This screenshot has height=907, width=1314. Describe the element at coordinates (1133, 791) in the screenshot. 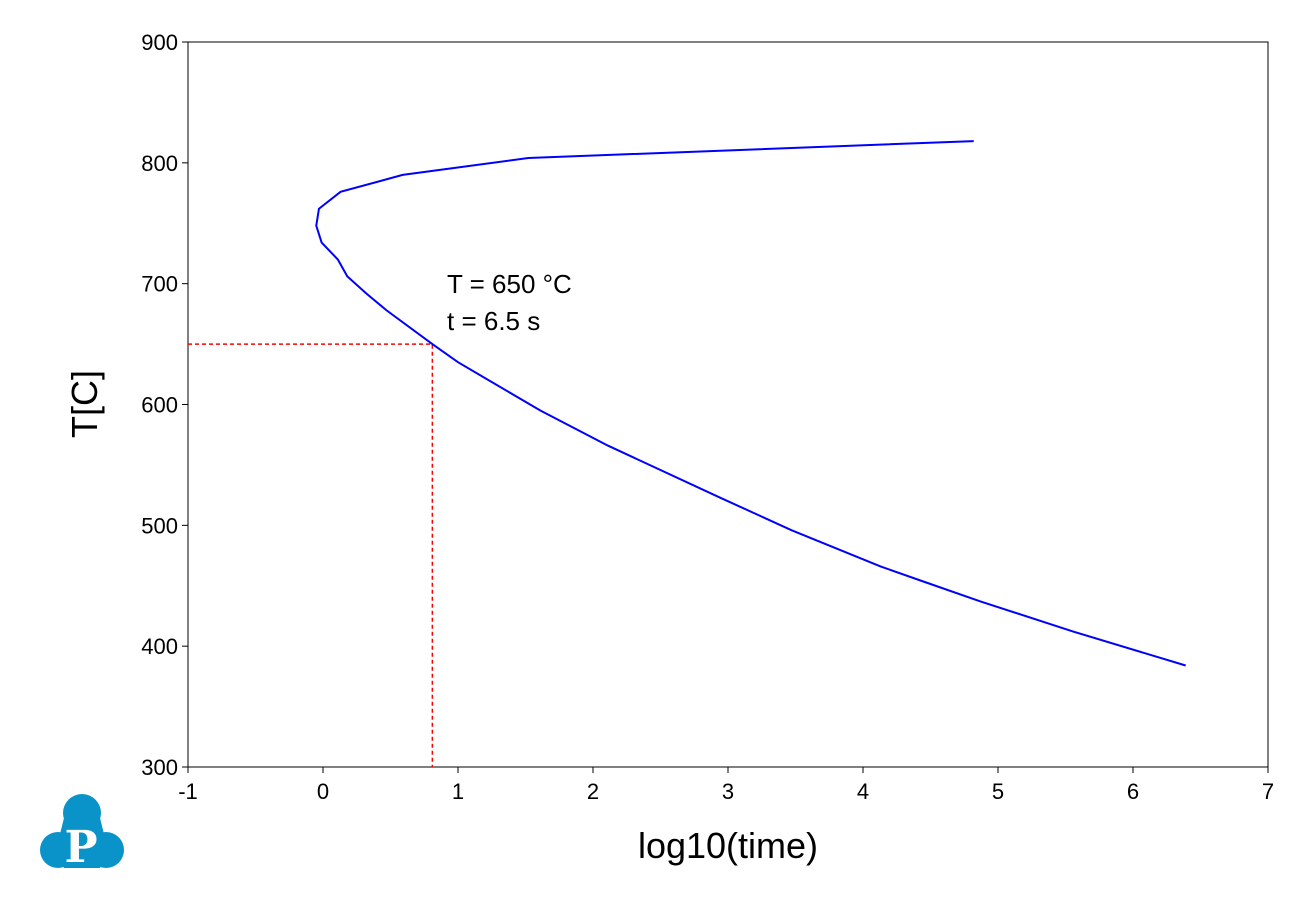

I see `x-tick-label: 6` at that location.